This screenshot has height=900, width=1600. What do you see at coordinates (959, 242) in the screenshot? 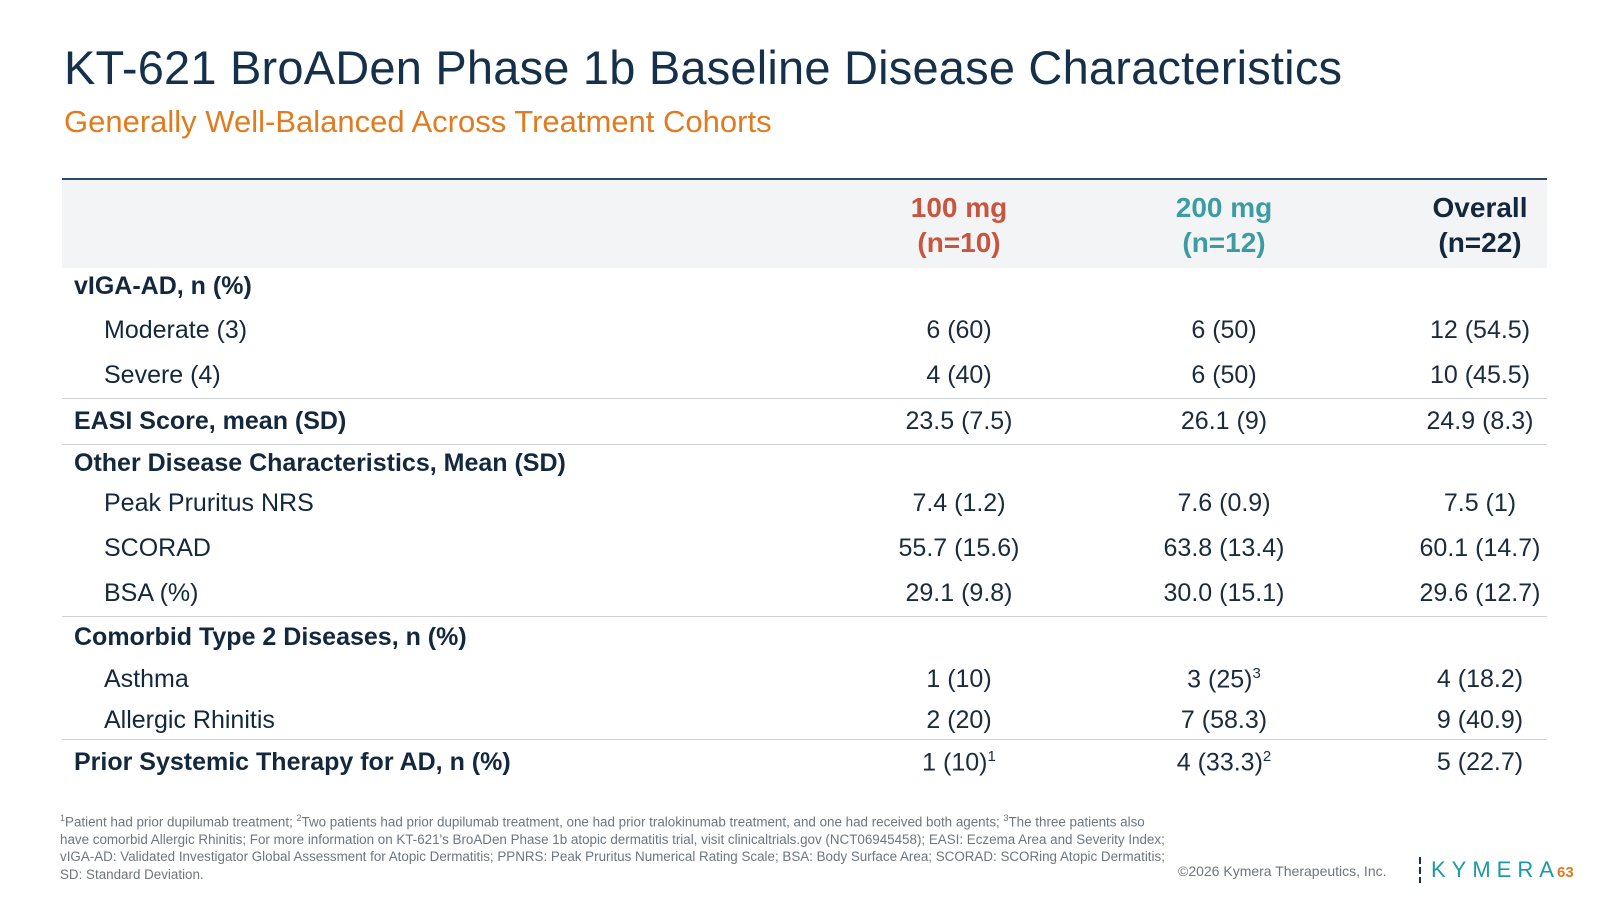
I see `column-header-n: (n=10)` at bounding box center [959, 242].